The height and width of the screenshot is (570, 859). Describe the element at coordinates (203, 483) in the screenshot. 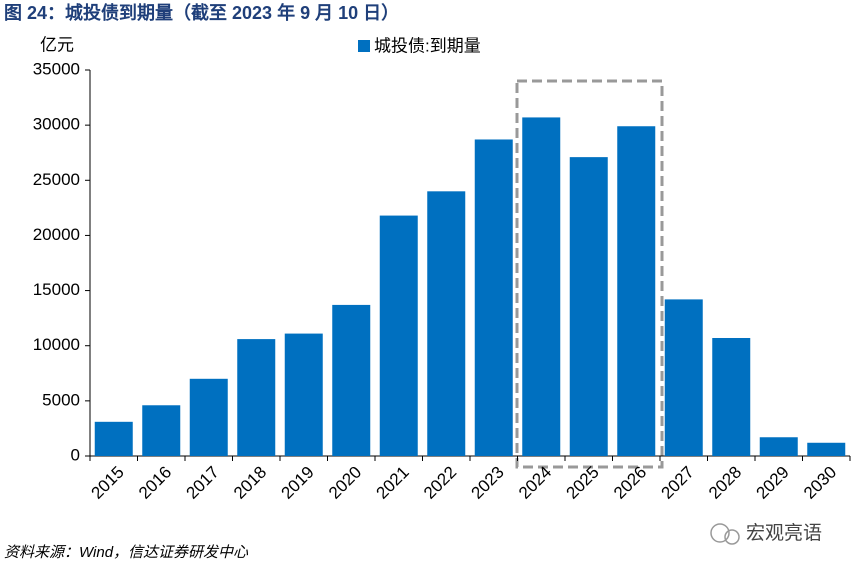

I see `x-tick-label: 2017` at that location.